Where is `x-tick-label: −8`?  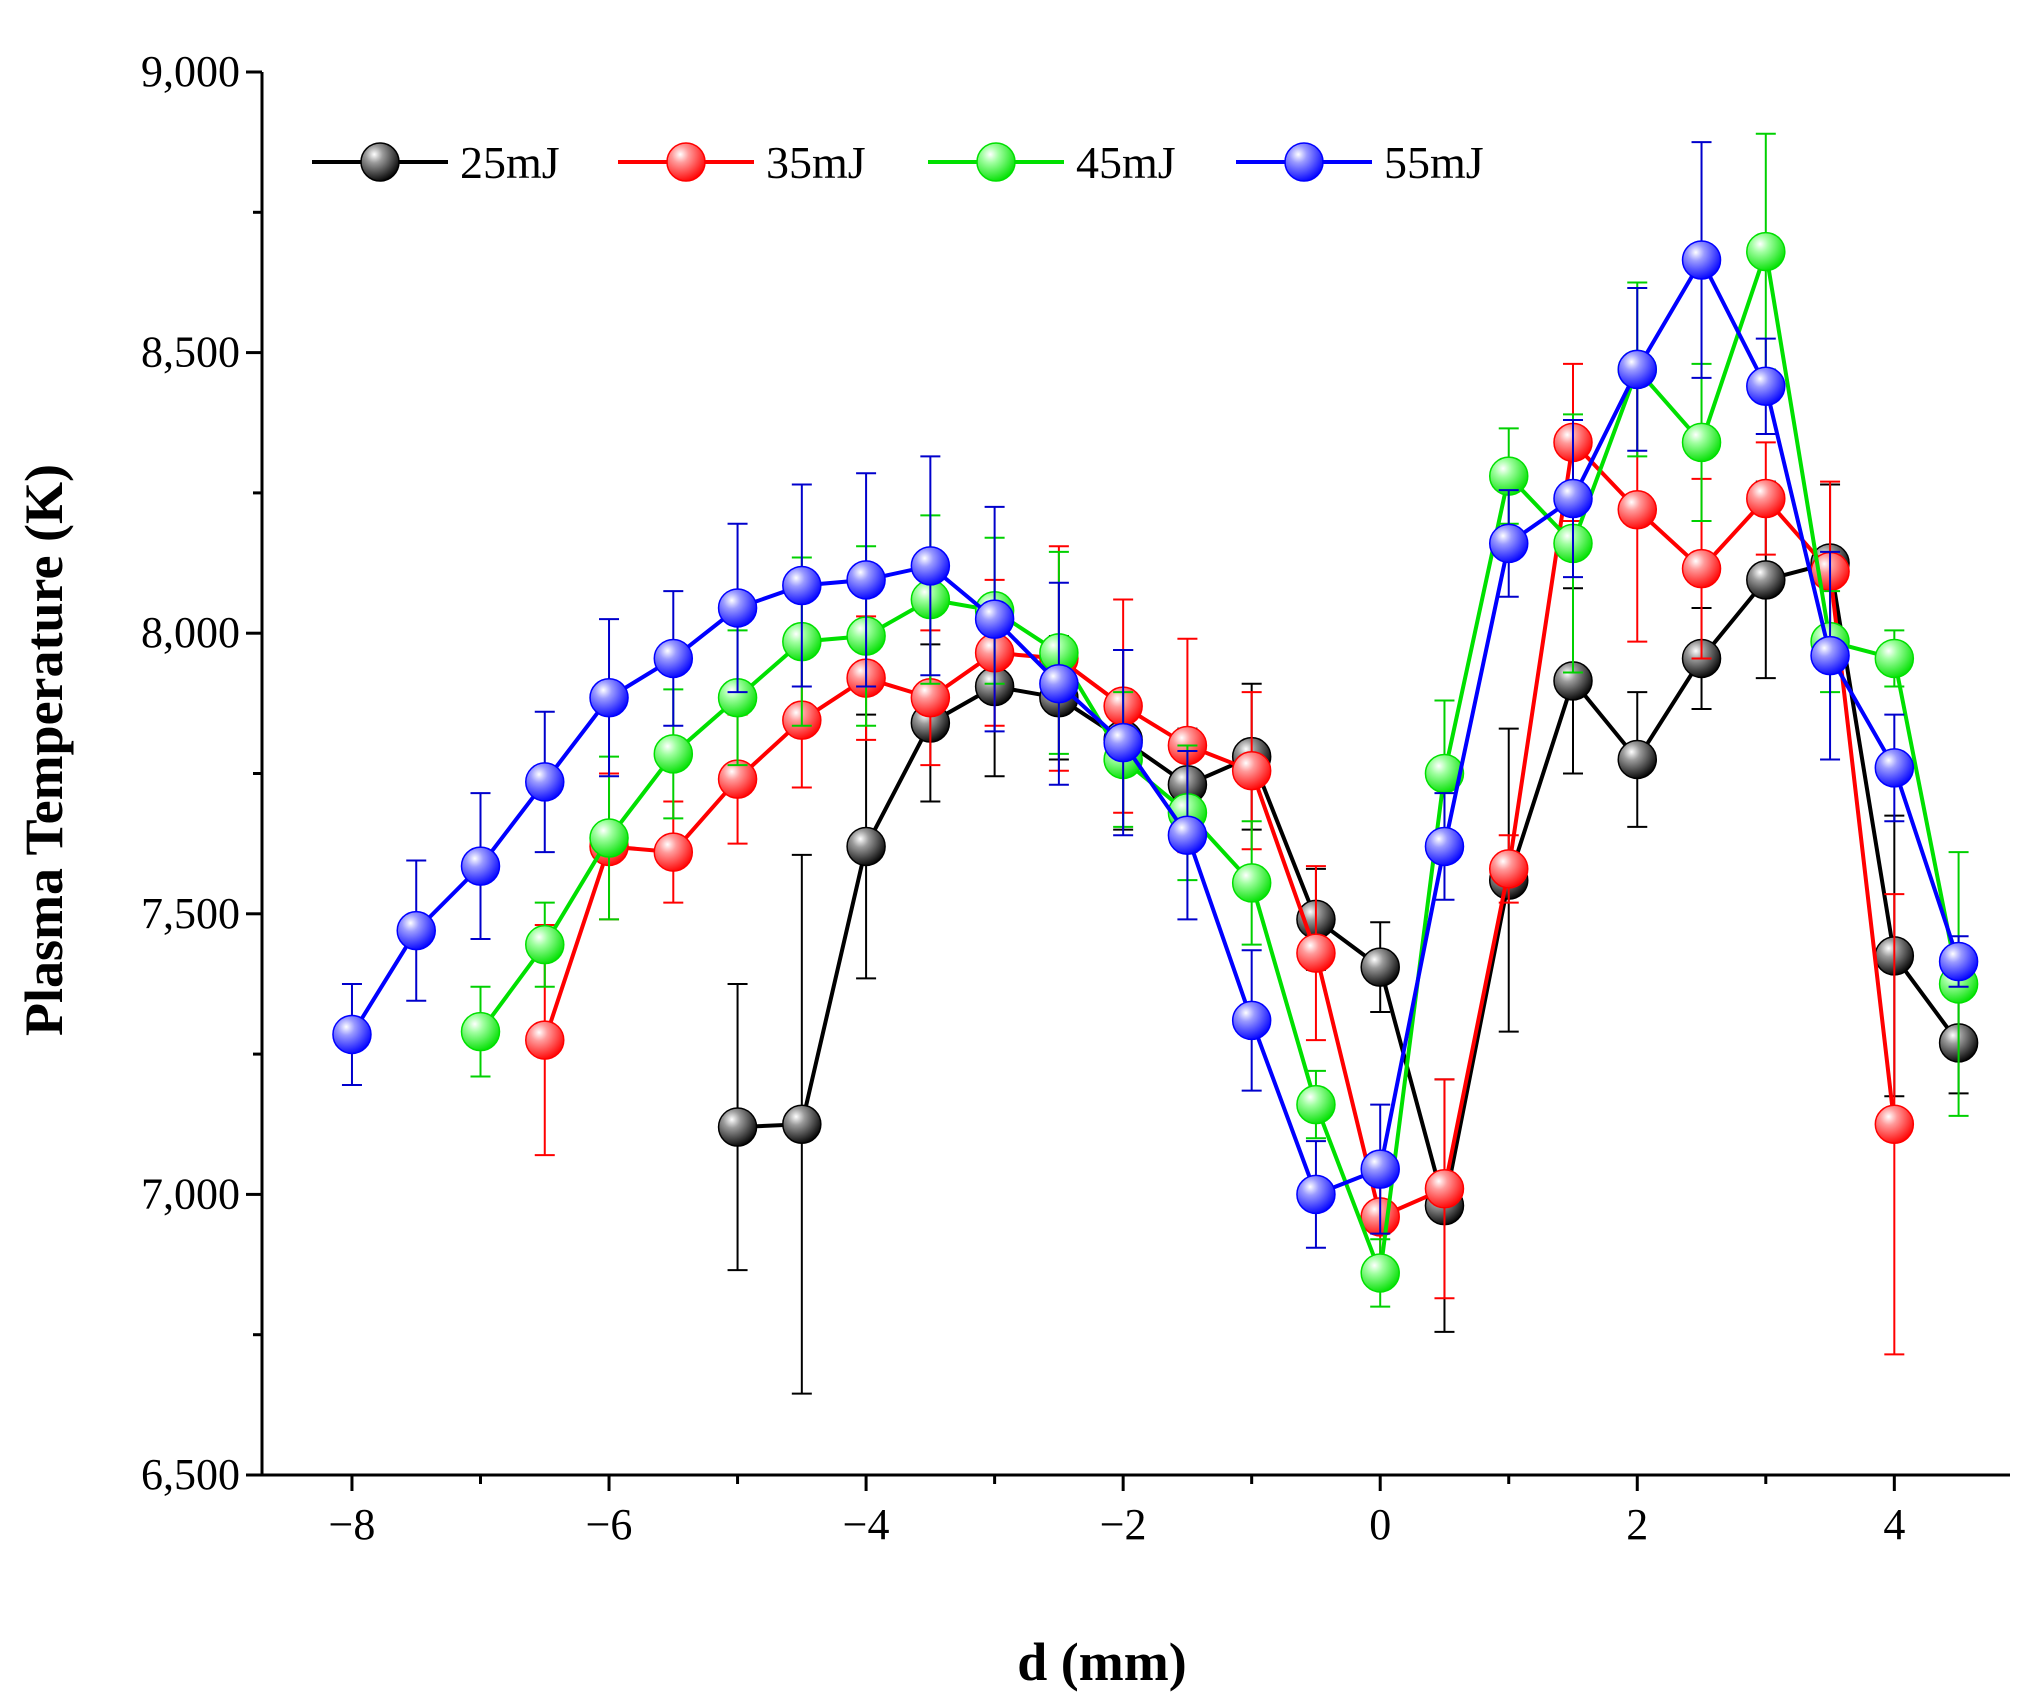 x-tick-label: −8 is located at coordinates (352, 1524).